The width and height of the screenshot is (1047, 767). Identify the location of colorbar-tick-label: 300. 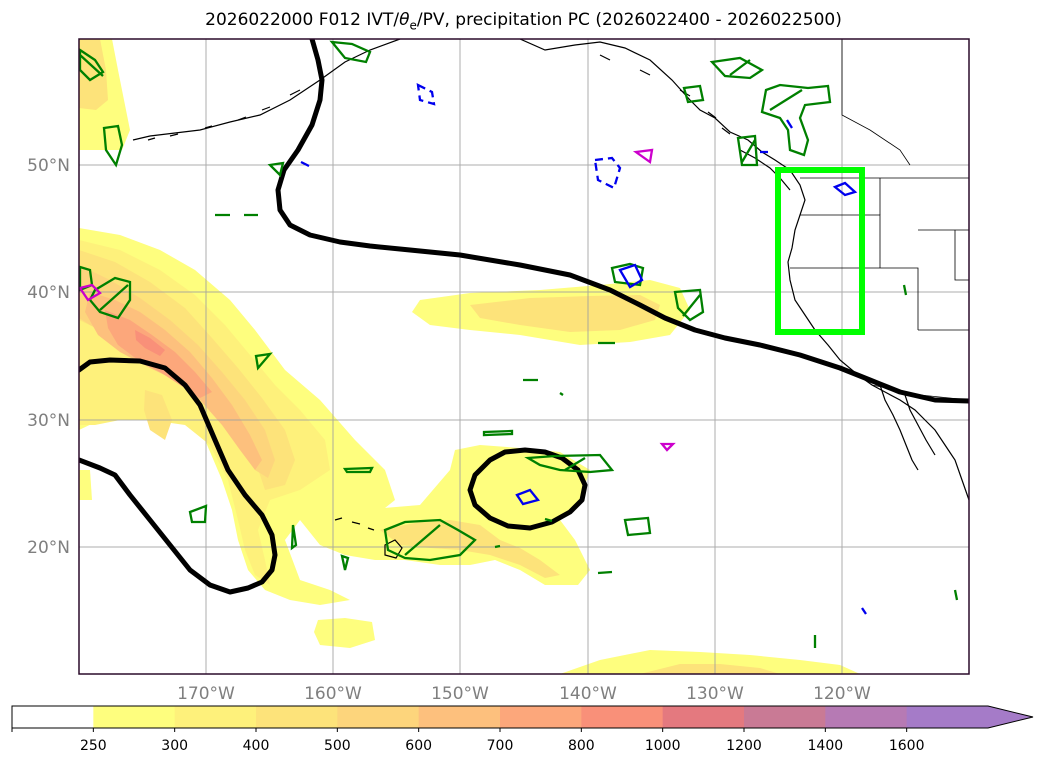
(174, 746).